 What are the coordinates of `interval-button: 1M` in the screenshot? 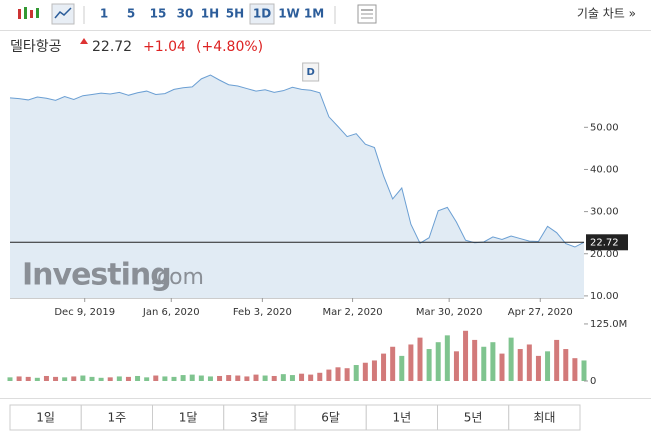 It's located at (314, 14).